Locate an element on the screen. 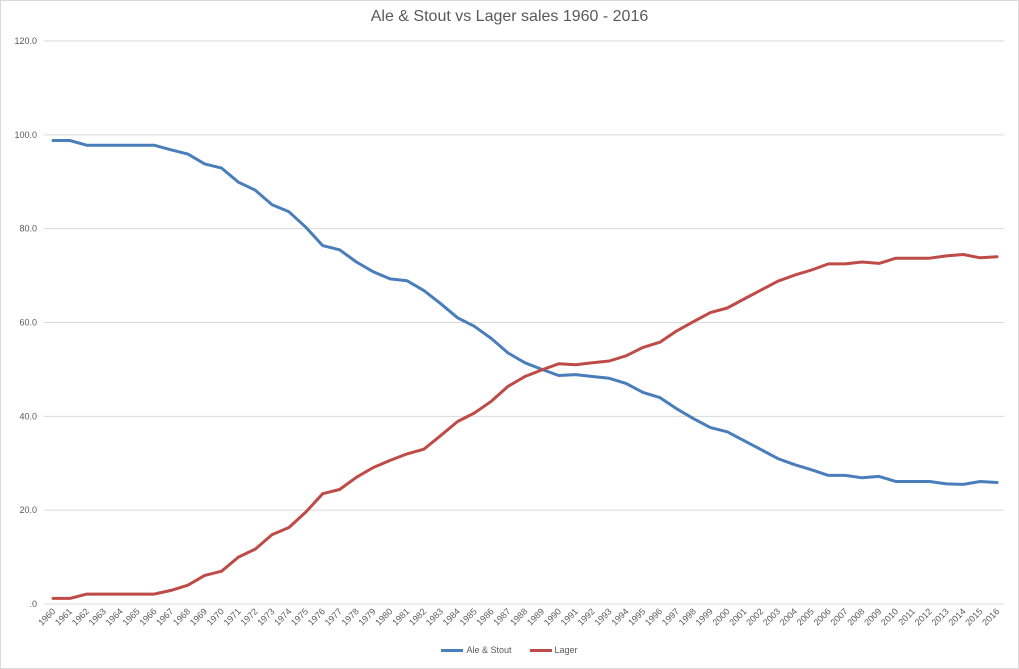 The height and width of the screenshot is (669, 1019). svg-text: 20.0 is located at coordinates (28, 510).